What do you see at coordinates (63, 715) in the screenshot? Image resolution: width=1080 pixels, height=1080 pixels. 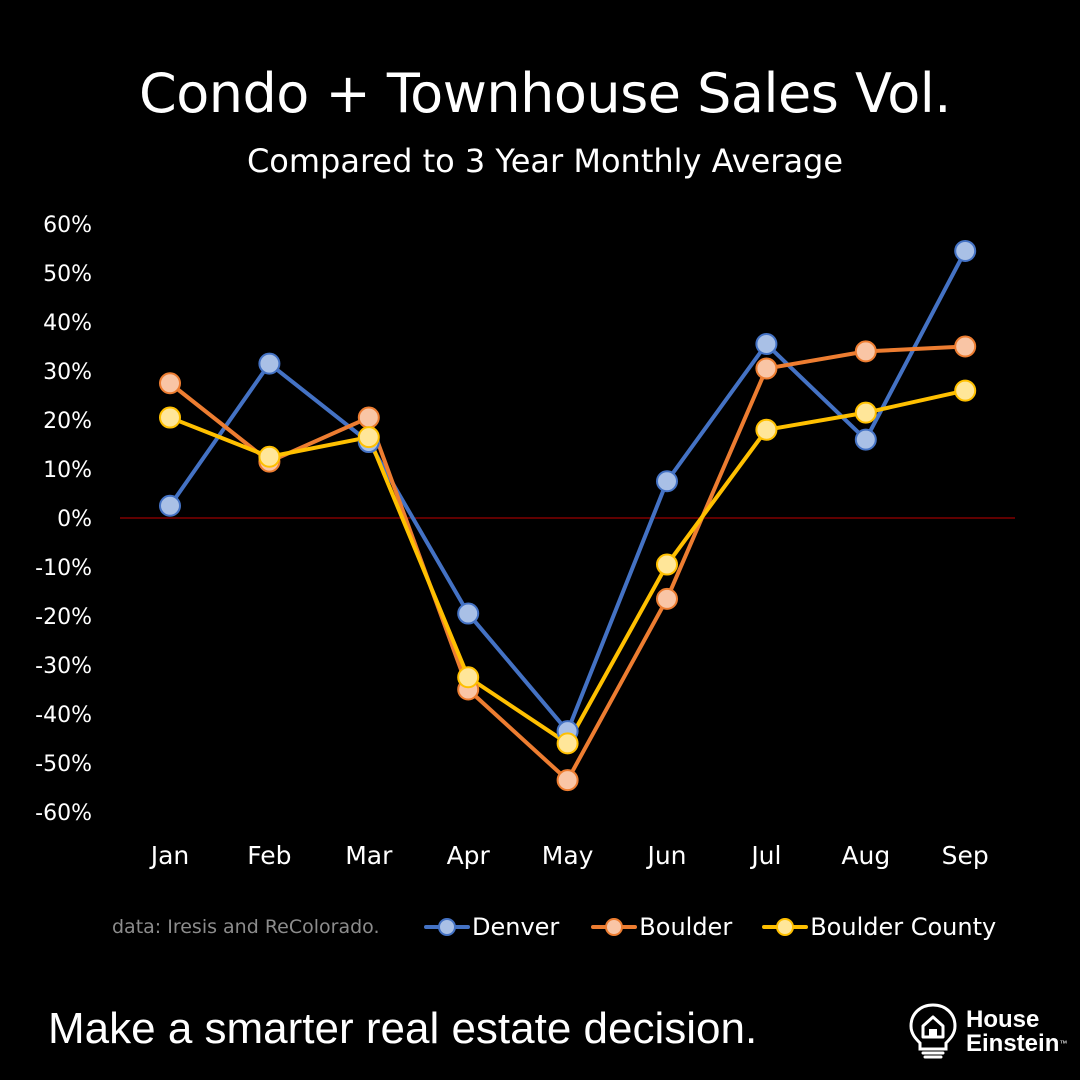 I see `y-tick-label: -40%` at bounding box center [63, 715].